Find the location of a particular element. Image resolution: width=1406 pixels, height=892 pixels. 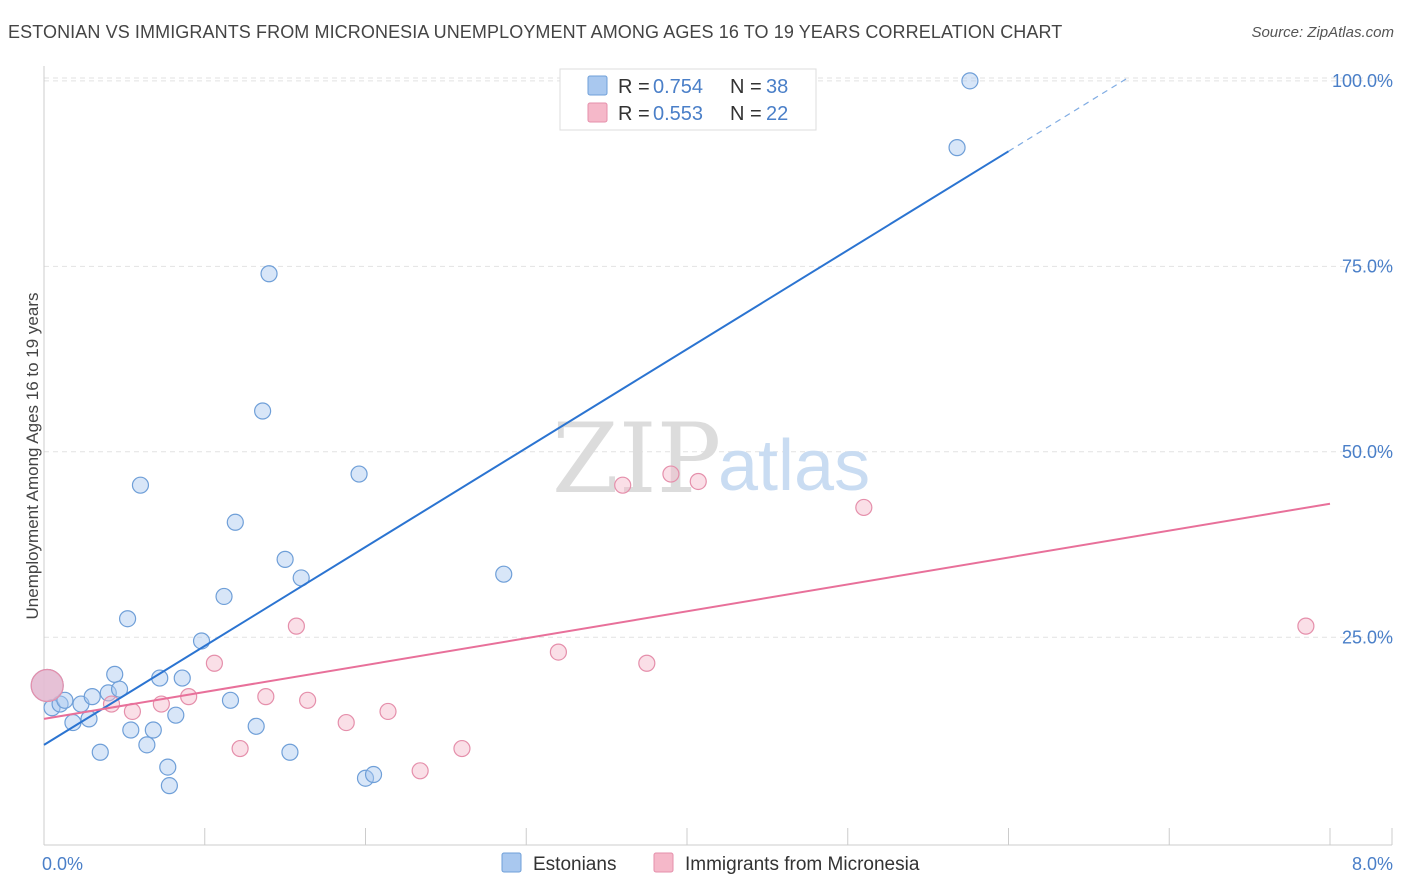

legend-item-estonians: Estonians is located at coordinates (558, 863).